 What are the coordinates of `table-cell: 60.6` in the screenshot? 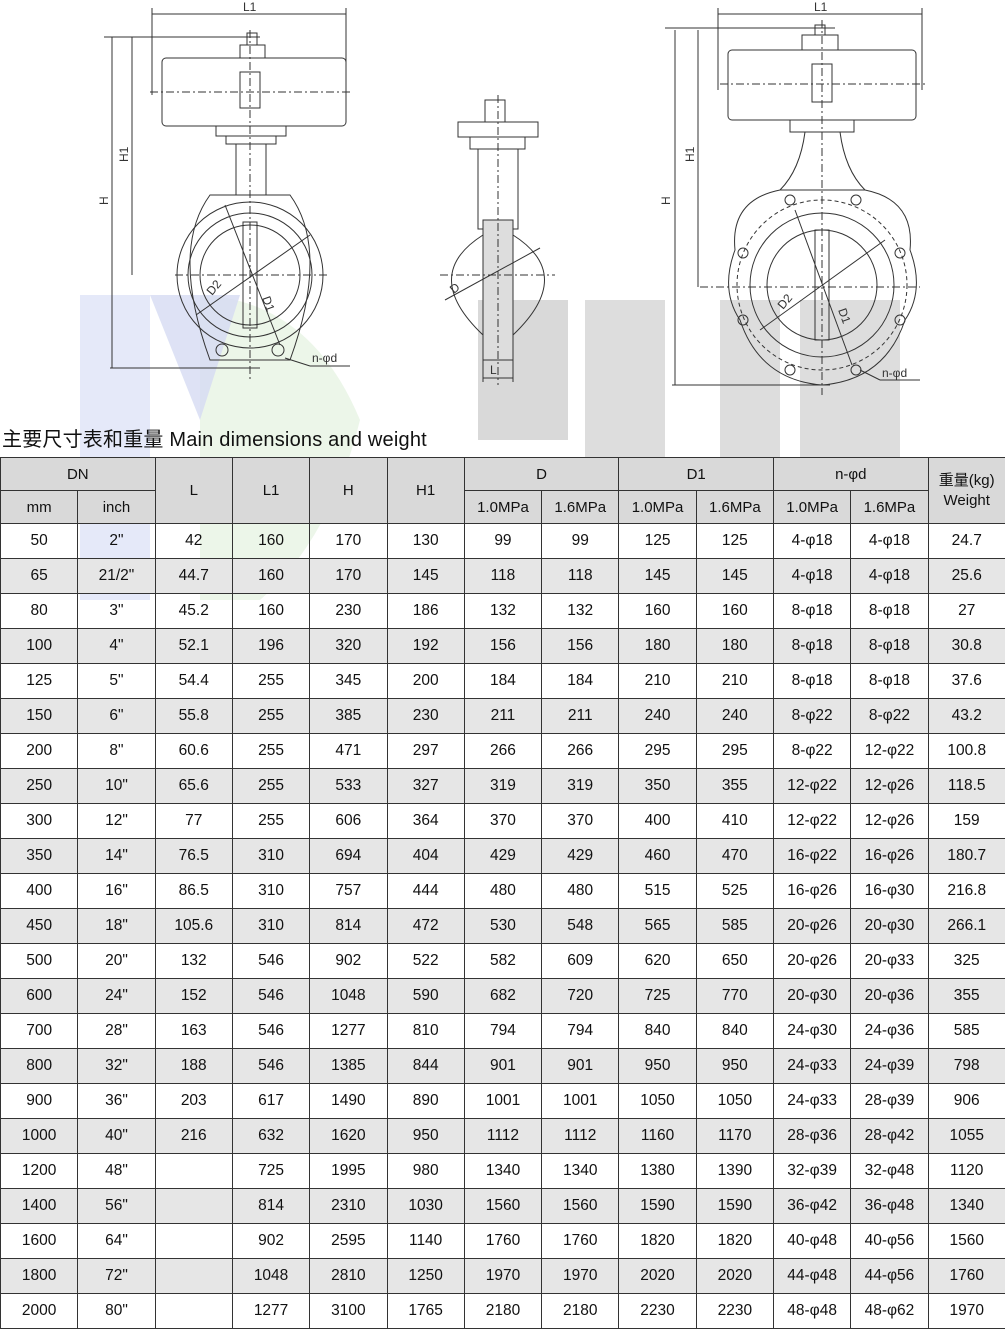 It's located at (193, 751).